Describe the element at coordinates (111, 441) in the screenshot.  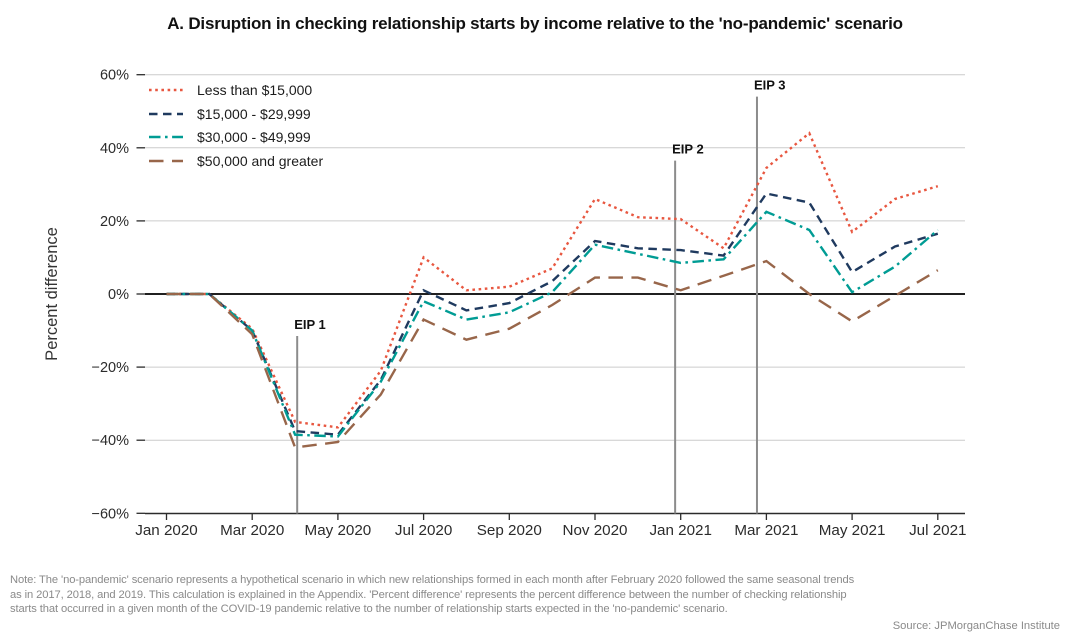
I see `y-tick-label: −40%` at that location.